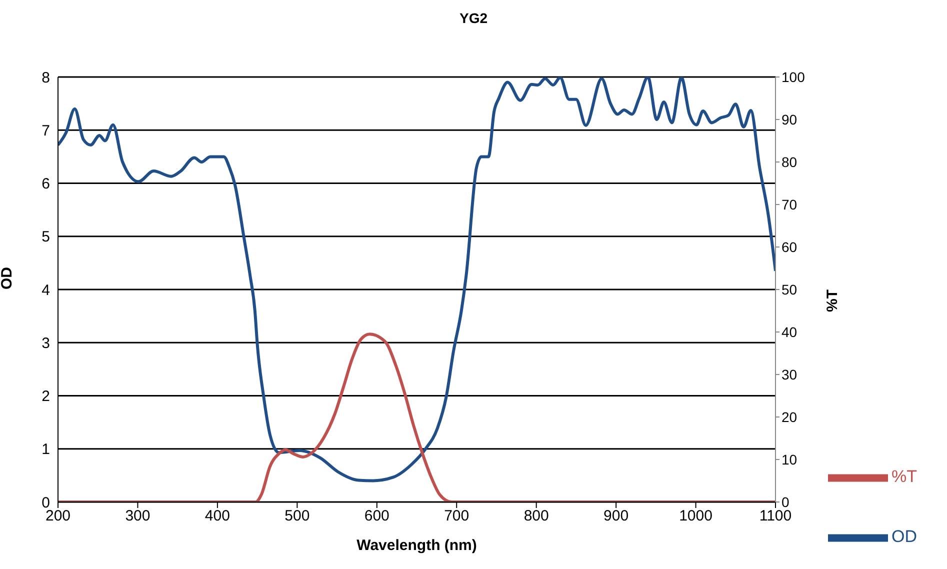 The image size is (947, 569). What do you see at coordinates (790, 162) in the screenshot?
I see `y2-tick-label: 80` at bounding box center [790, 162].